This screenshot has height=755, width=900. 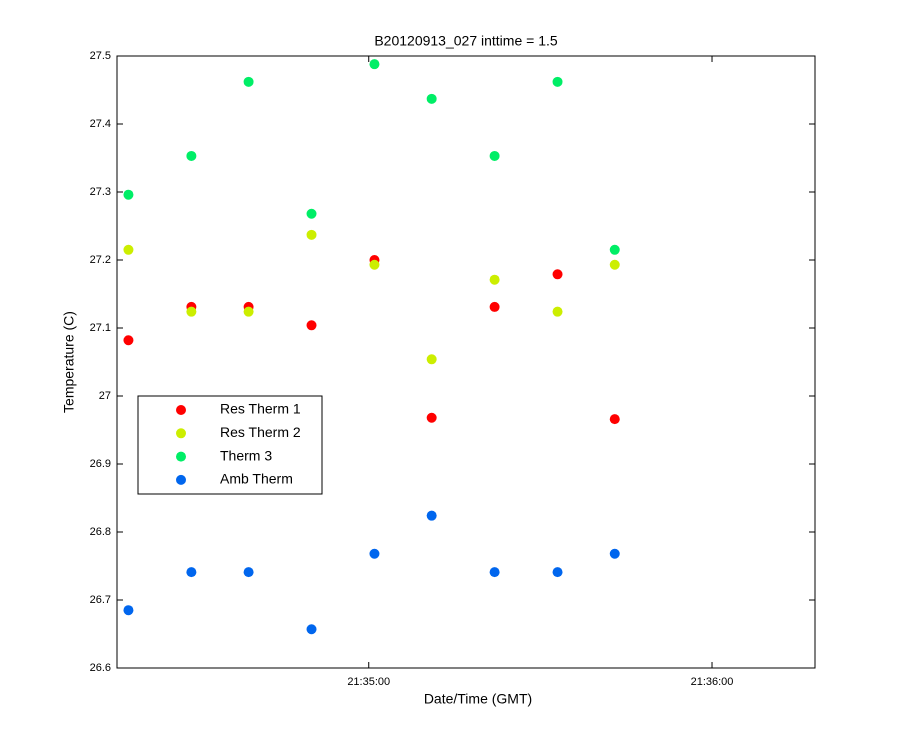 What do you see at coordinates (100, 124) in the screenshot?
I see `y-tick-label: 27.4` at bounding box center [100, 124].